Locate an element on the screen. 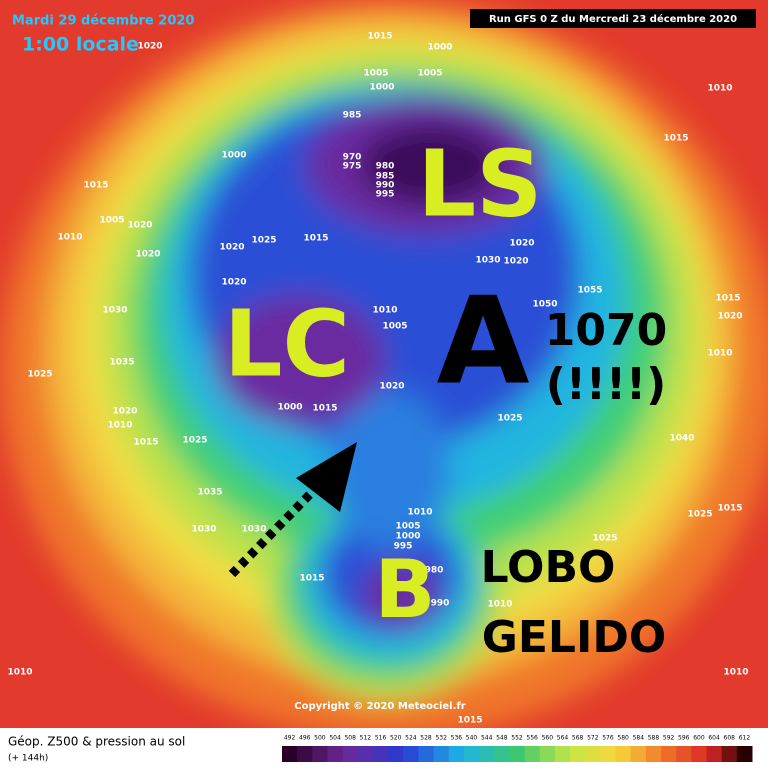 The height and width of the screenshot is (772, 768). label-exclaim: (!!!!) is located at coordinates (606, 384).